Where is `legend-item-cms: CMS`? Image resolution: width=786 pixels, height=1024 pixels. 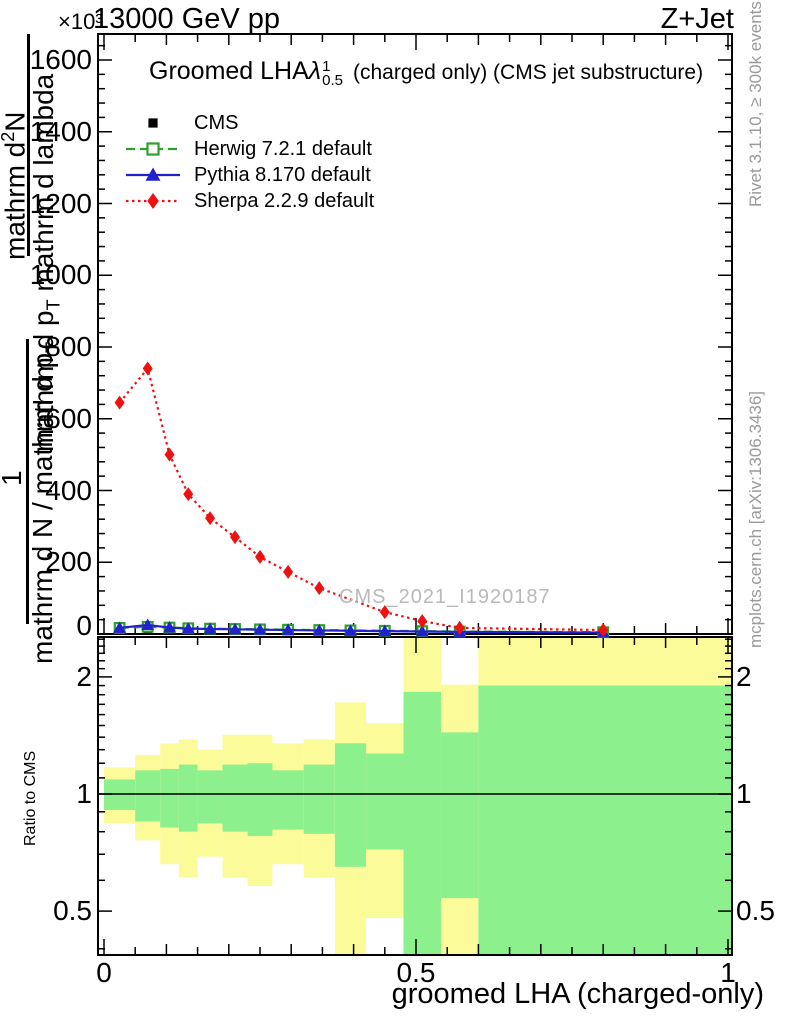
legend-item-cms: CMS is located at coordinates (181, 123).